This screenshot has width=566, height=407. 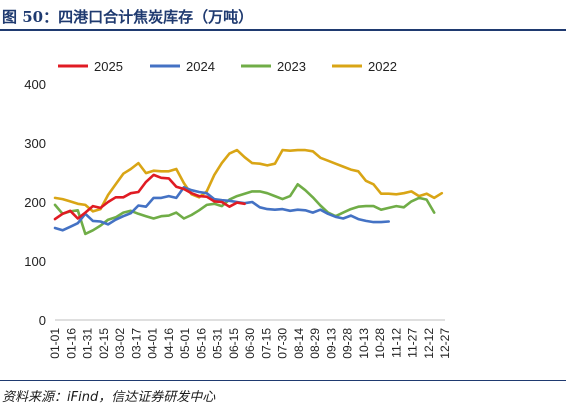 I want to click on x-tick-label-12-12: 12-12, so click(x=429, y=343).